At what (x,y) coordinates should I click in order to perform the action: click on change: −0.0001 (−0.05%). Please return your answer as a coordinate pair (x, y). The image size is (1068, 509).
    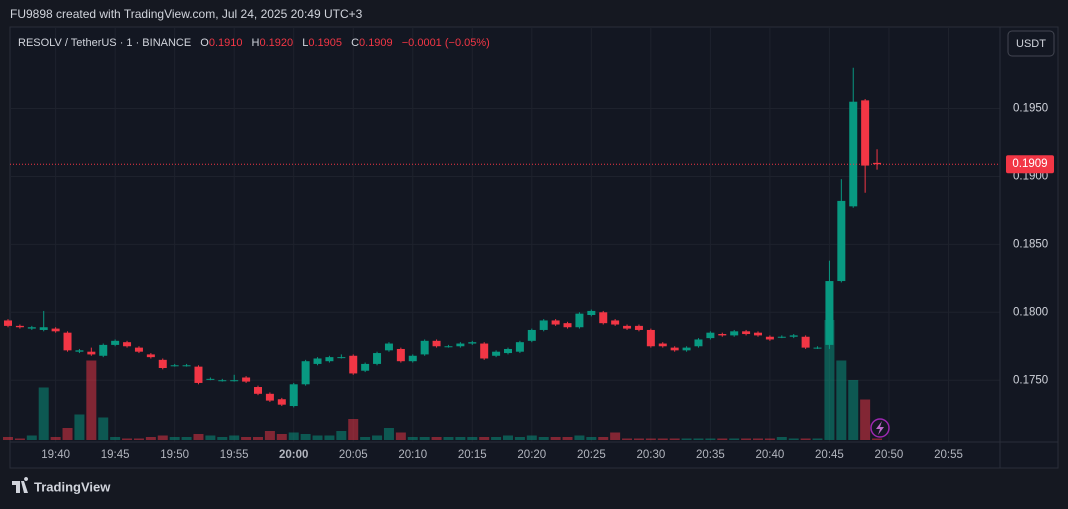
    Looking at the image, I should click on (446, 43).